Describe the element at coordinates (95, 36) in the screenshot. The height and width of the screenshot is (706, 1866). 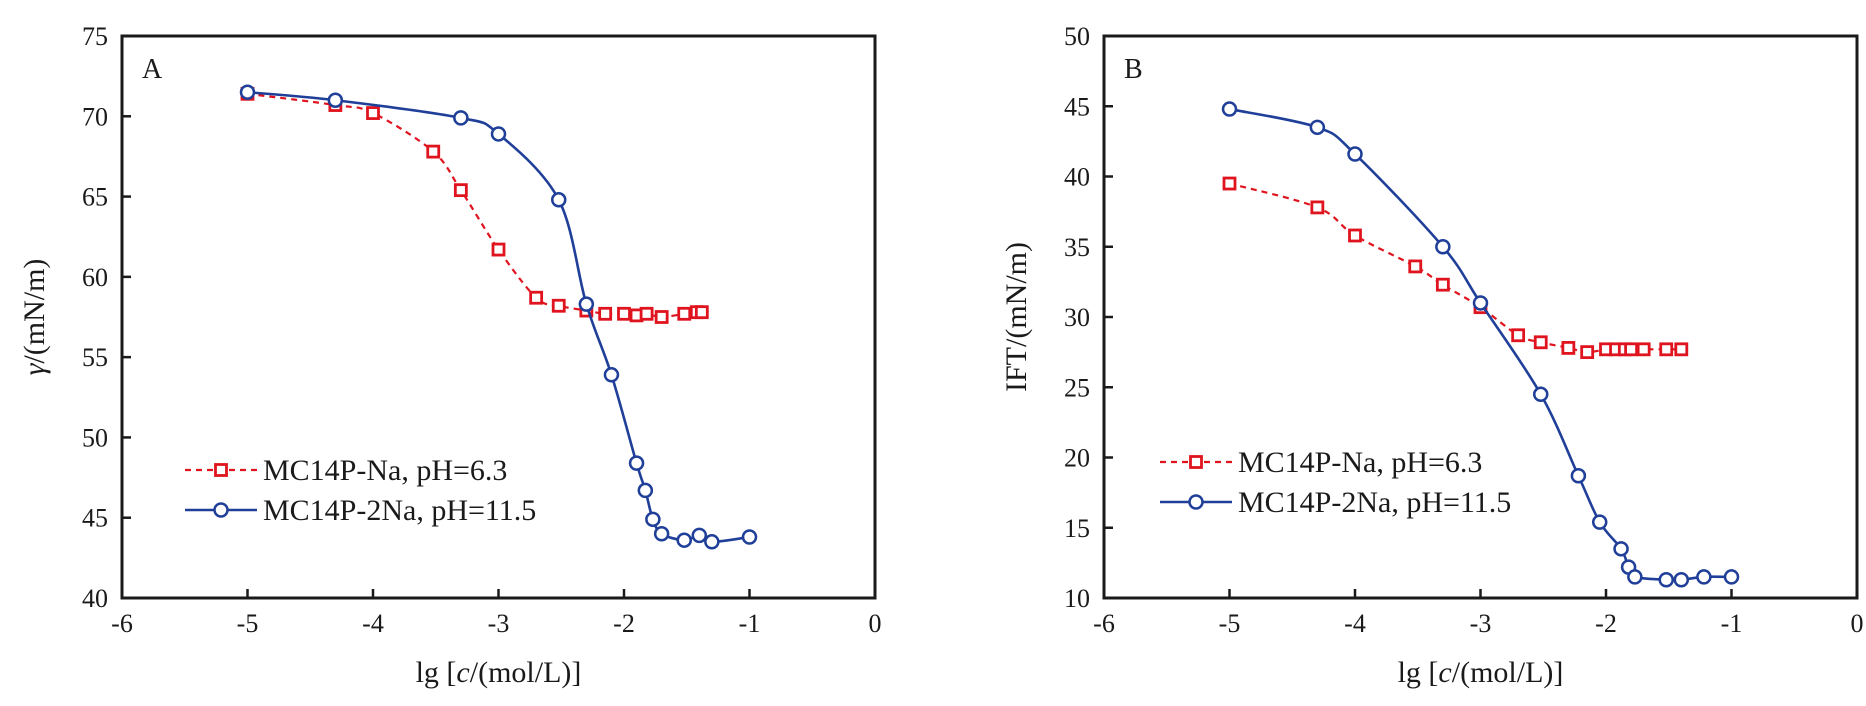
I see `y-tick-label: 75` at that location.